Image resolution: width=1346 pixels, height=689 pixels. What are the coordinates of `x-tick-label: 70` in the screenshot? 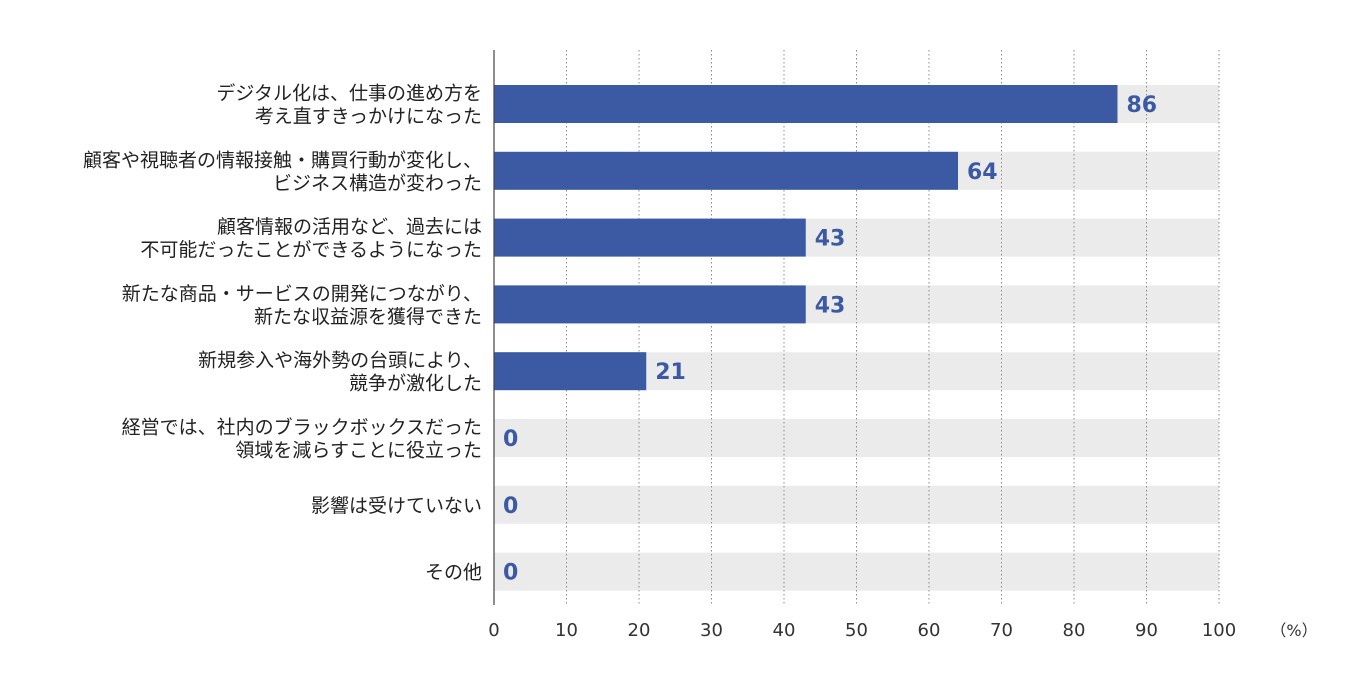 It's located at (1001, 630).